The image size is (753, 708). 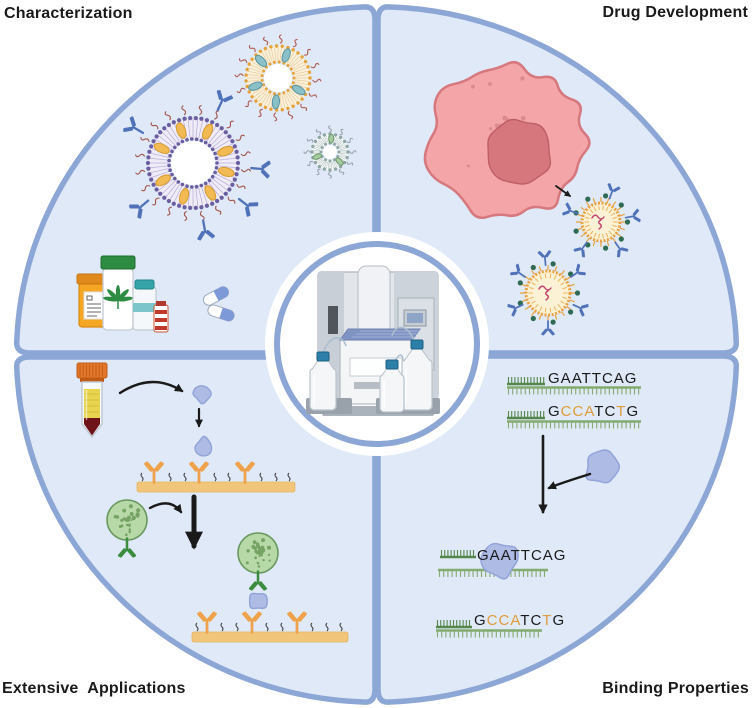 I want to click on label-drug-development: Drug Development, so click(x=675, y=12).